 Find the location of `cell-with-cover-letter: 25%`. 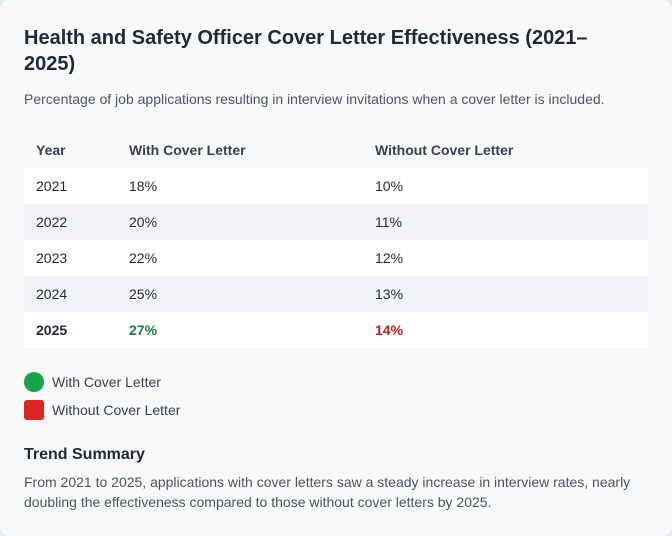

cell-with-cover-letter: 25% is located at coordinates (240, 294).